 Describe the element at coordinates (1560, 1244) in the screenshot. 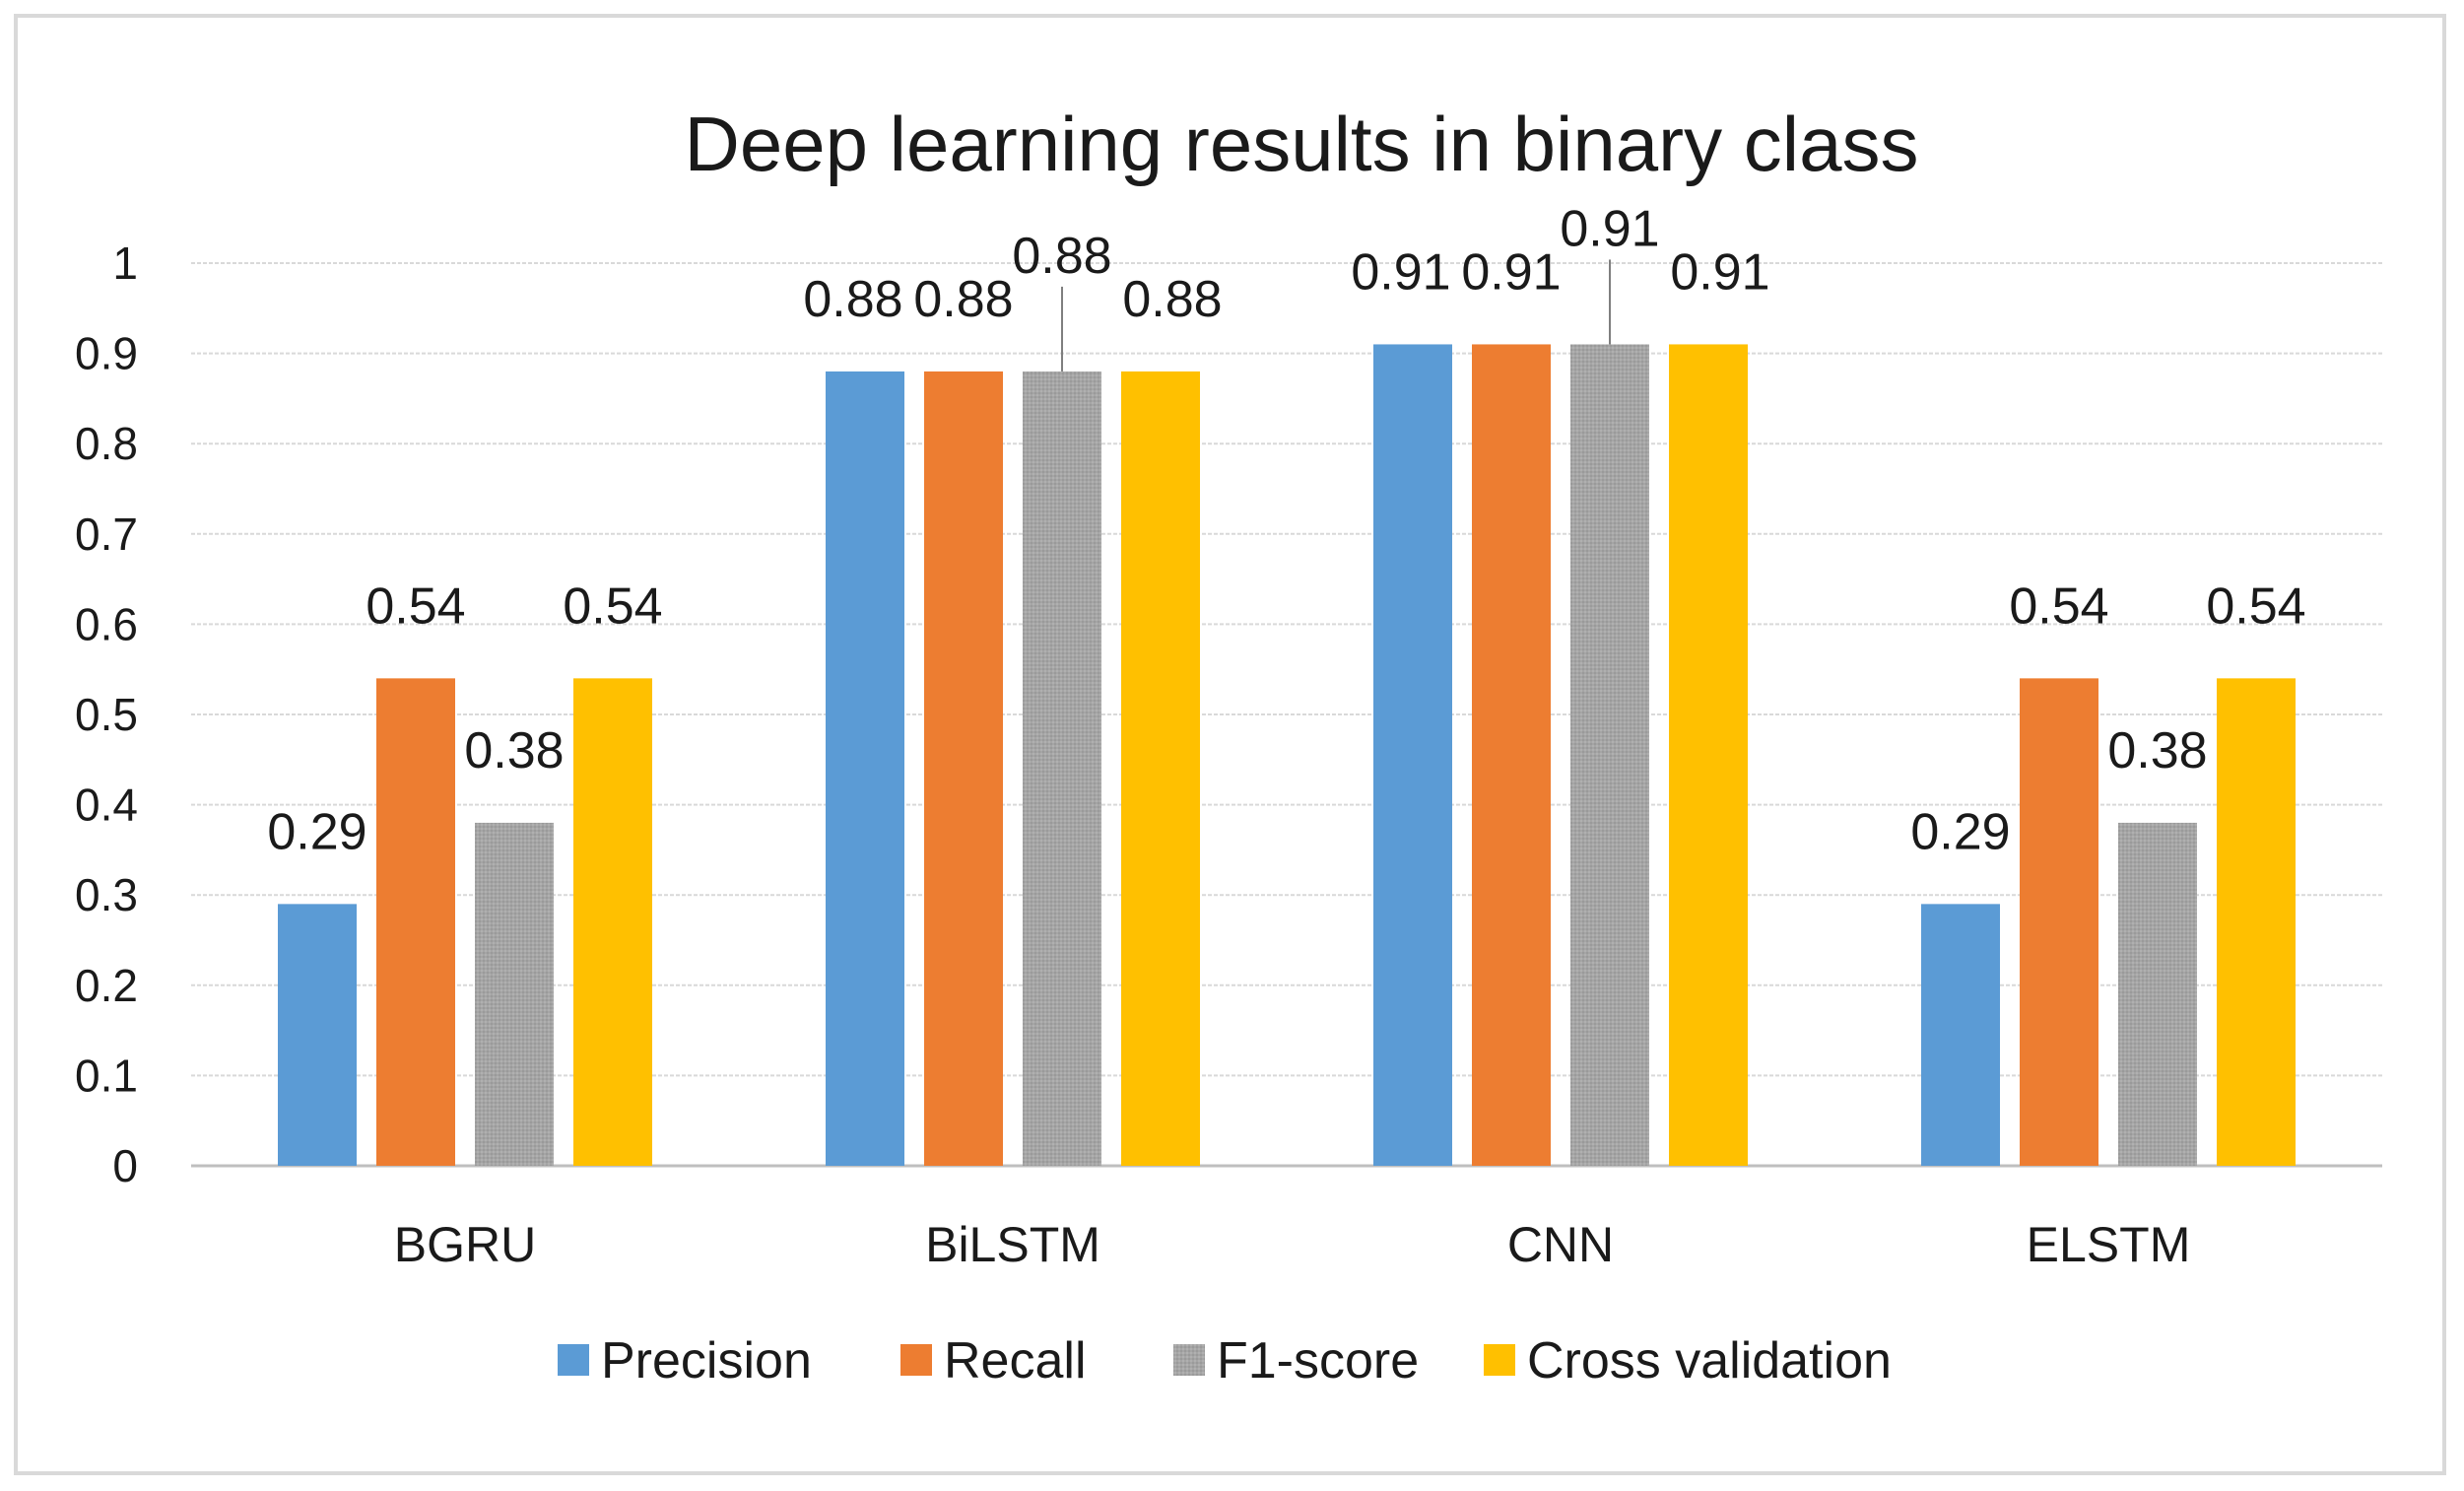

I see `x-tick-label: CNN` at that location.